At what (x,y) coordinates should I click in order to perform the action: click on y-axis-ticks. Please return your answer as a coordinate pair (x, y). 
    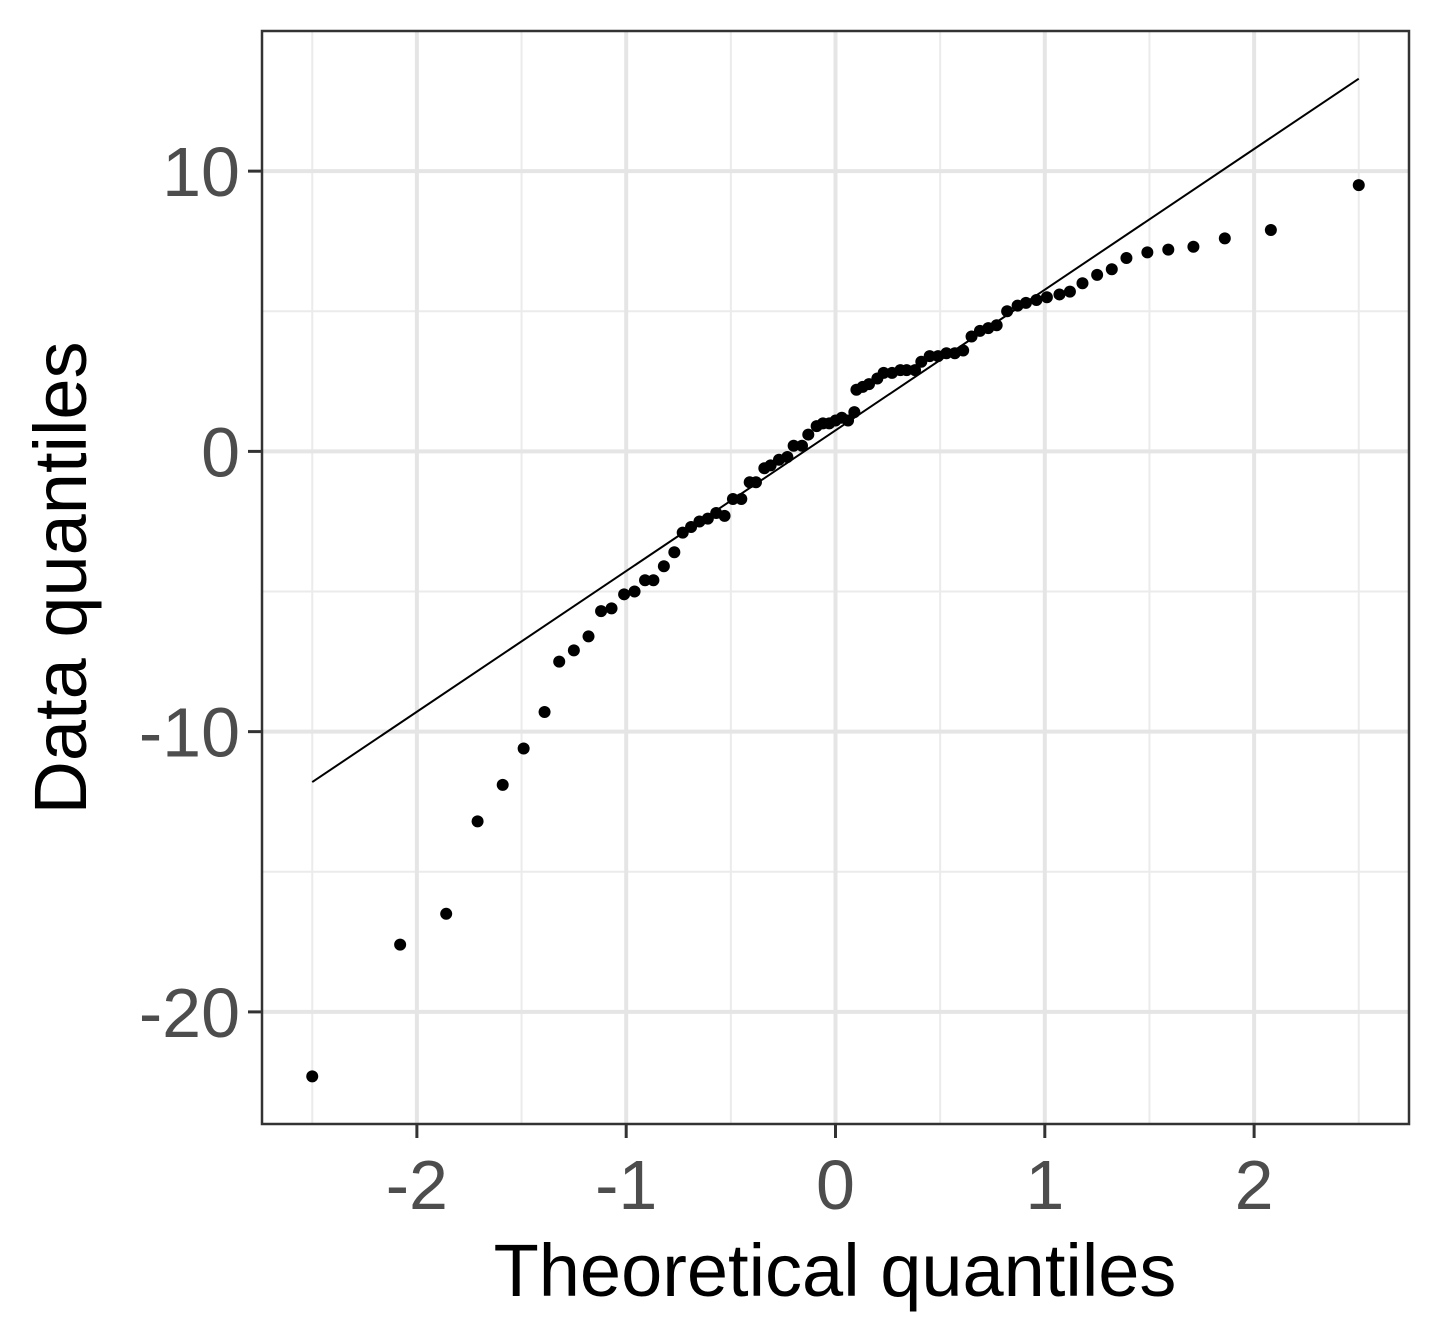
    Looking at the image, I should click on (255, 591).